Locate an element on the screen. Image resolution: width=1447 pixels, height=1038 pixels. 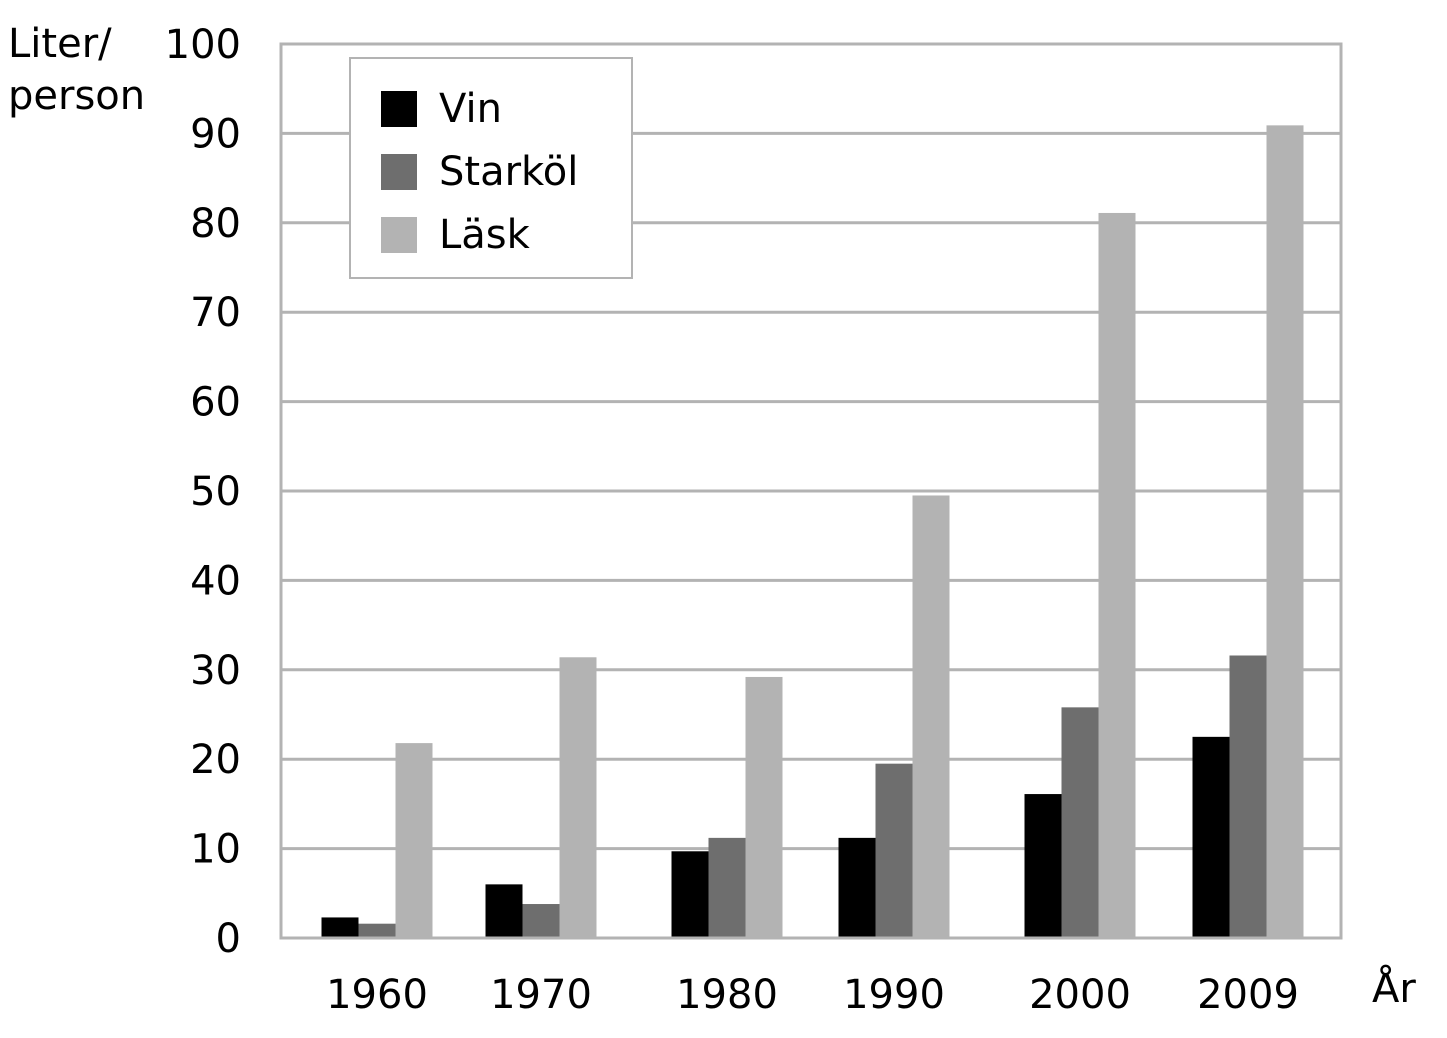
bar-starkl-1990 is located at coordinates (894, 850).